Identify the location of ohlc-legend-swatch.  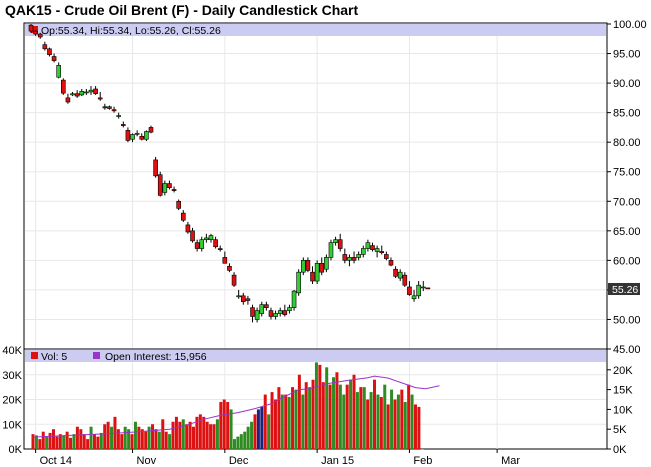
(34, 29).